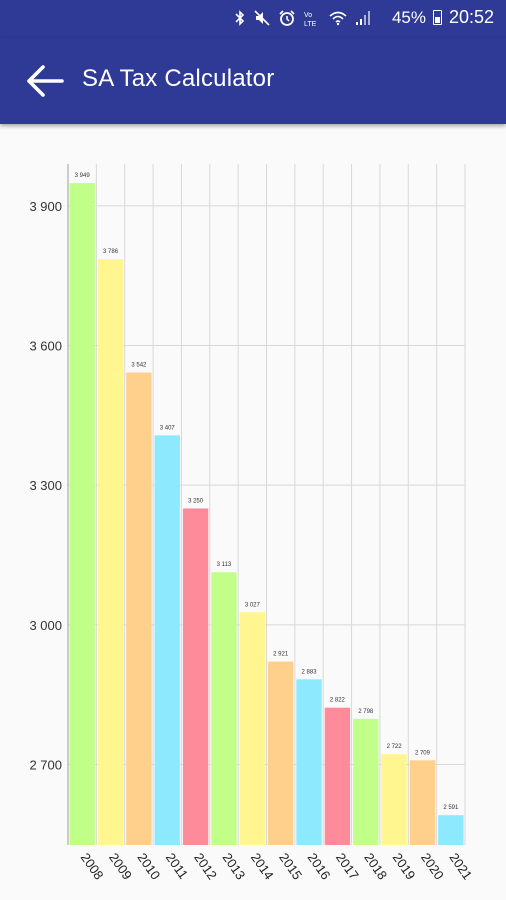 The image size is (506, 900). I want to click on bar-value-label: 2 883, so click(310, 672).